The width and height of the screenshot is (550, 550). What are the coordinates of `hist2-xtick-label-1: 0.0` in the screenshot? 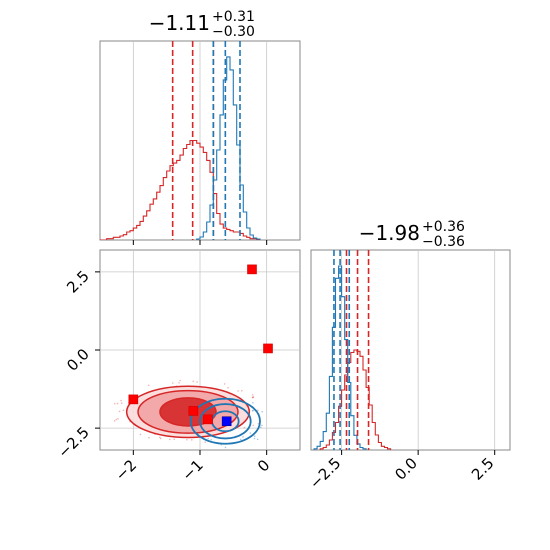 It's located at (406, 469).